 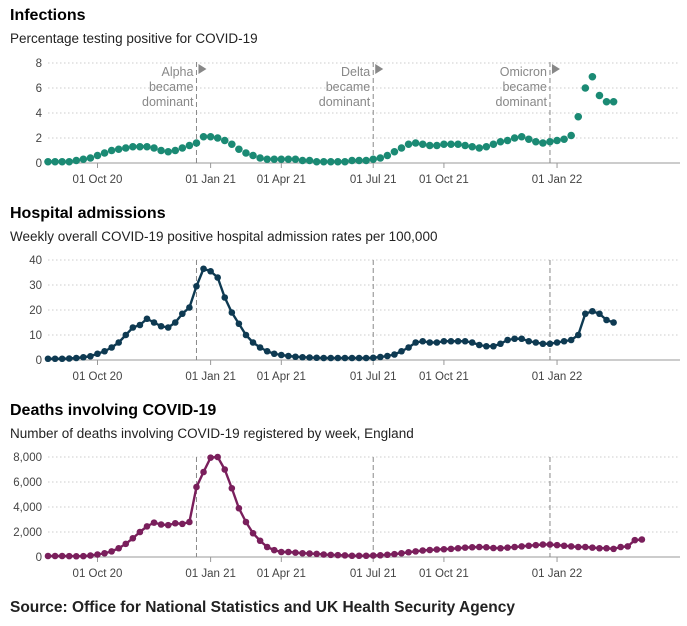 I want to click on variant-annotation: Omicron, so click(x=523, y=72).